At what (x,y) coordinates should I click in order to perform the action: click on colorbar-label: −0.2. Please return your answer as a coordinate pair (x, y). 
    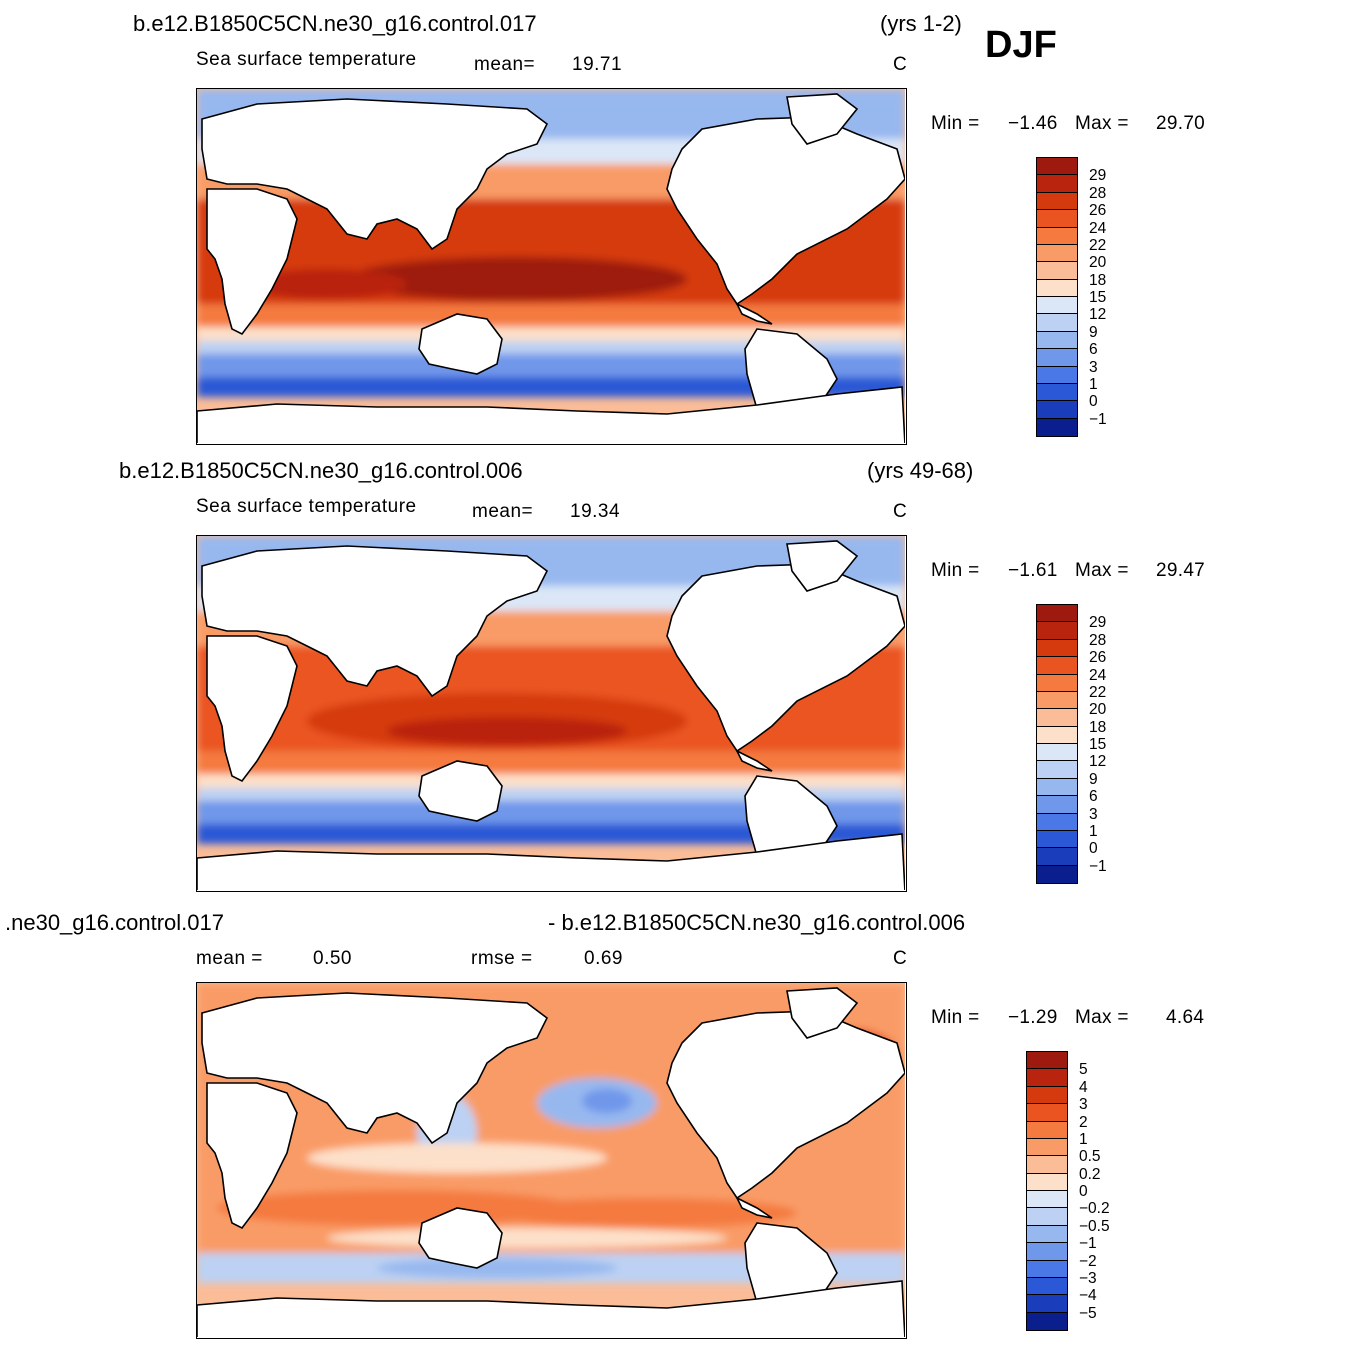
    Looking at the image, I should click on (1094, 1209).